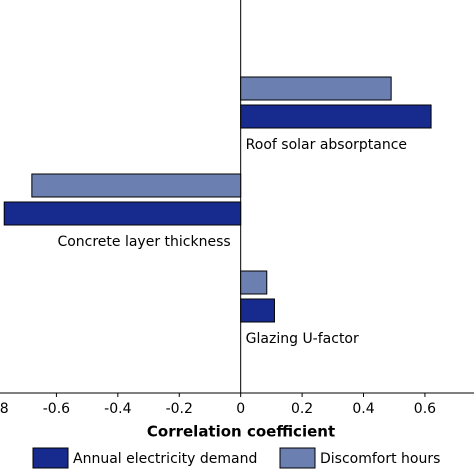 The height and width of the screenshot is (474, 474). I want to click on x-tick-label: -0.6, so click(56, 409).